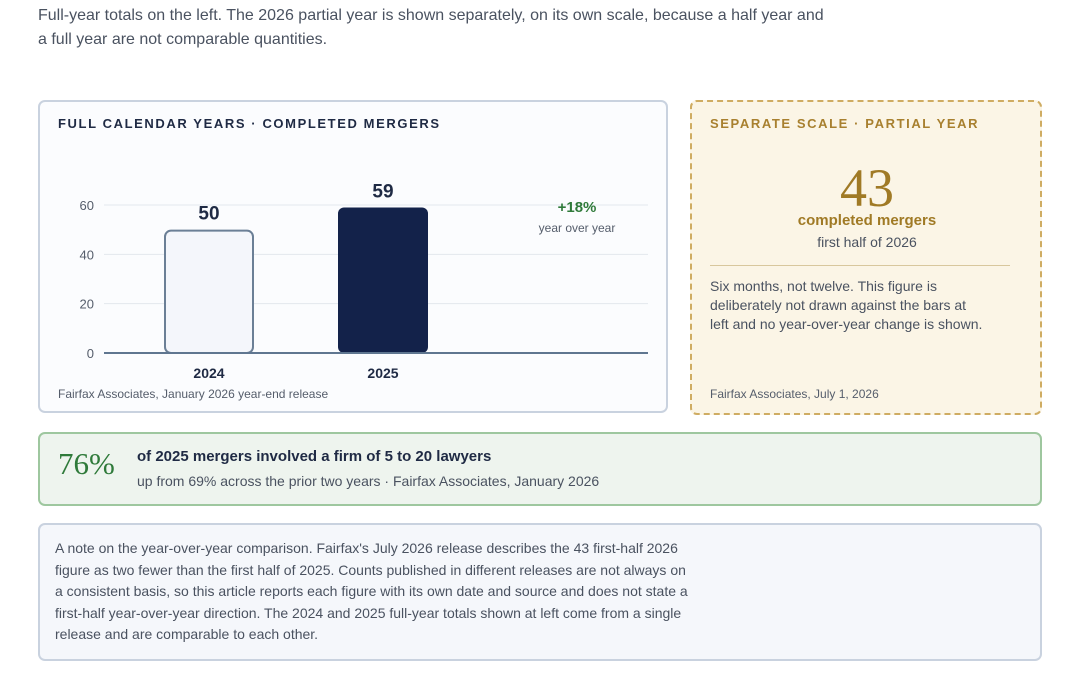  I want to click on yoy-change-label: year over year, so click(577, 228).